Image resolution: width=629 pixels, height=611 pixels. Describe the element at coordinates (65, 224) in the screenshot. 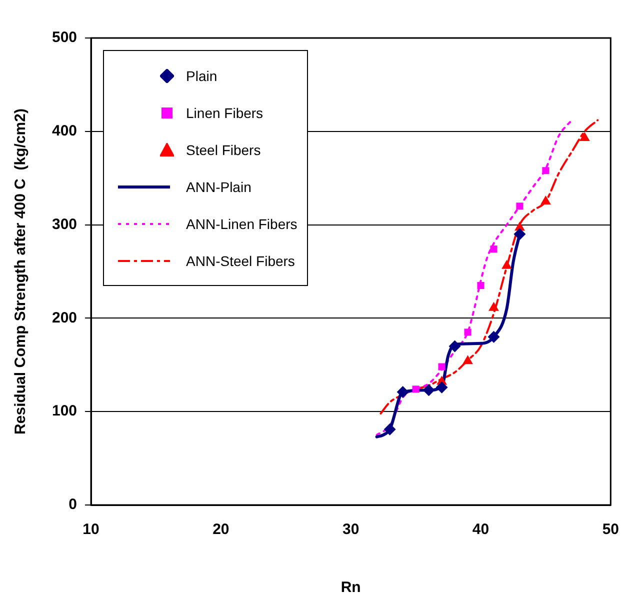

I see `y-tick-label: 300` at that location.